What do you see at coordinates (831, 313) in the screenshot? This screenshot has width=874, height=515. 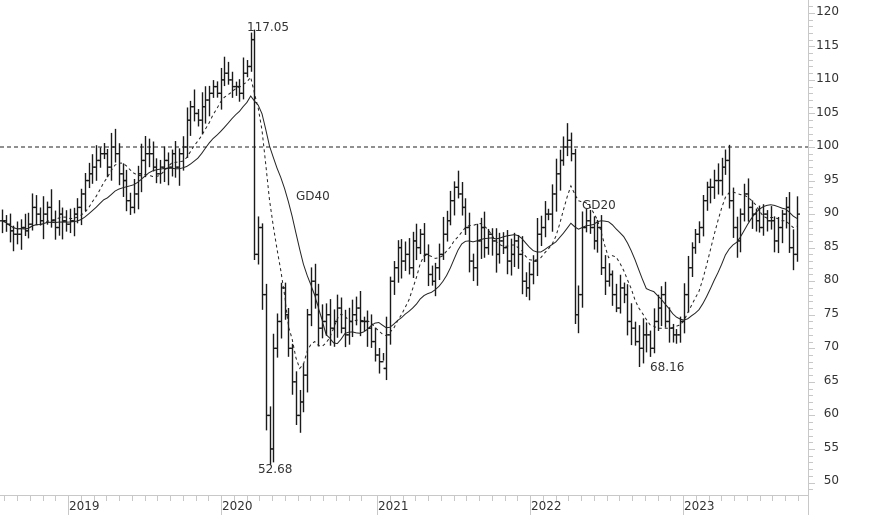 I see `y-tick-label: 75` at bounding box center [831, 313].